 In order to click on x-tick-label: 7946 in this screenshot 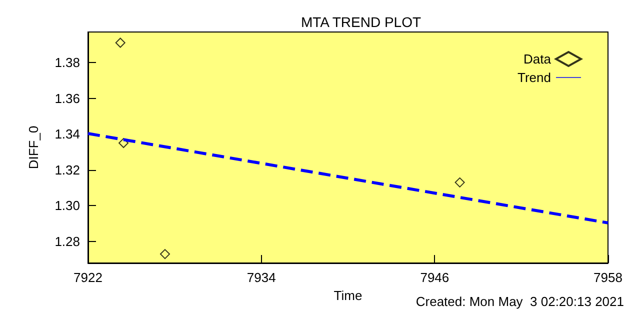, I will do `click(435, 277)`.